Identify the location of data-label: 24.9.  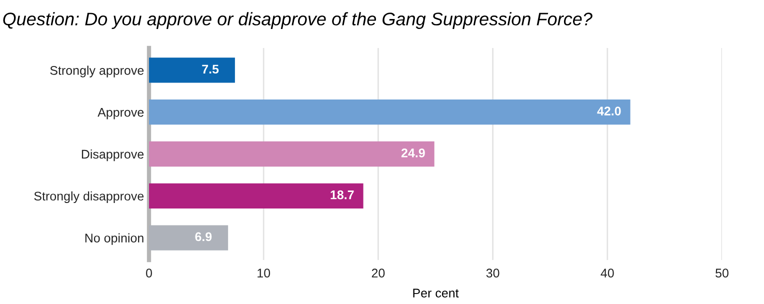
(413, 153).